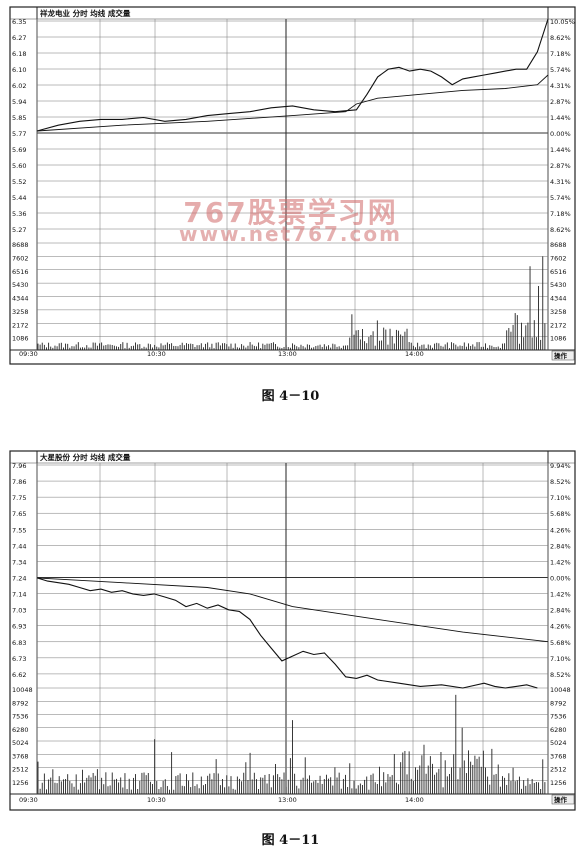 Image resolution: width=581 pixels, height=853 pixels. I want to click on price-tick-label: 7.96, so click(19, 466).